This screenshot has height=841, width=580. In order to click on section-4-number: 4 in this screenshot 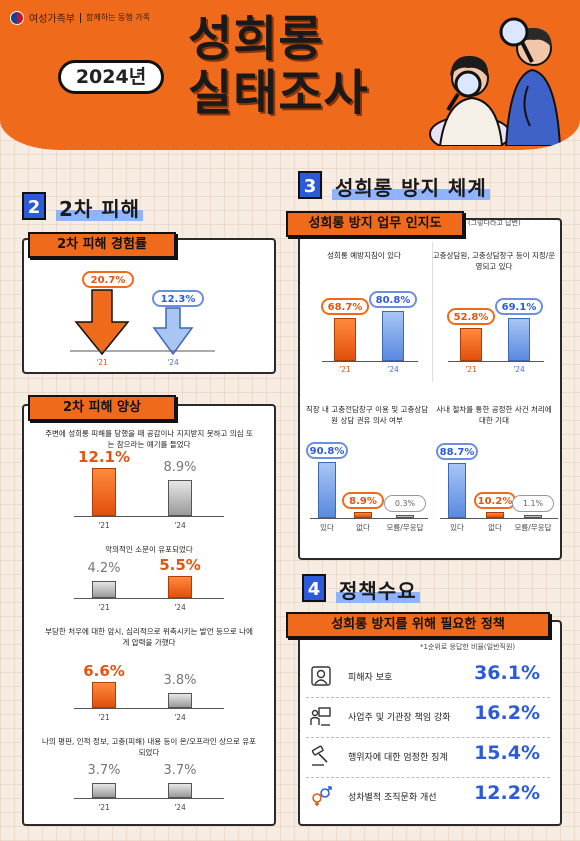, I will do `click(314, 588)`.